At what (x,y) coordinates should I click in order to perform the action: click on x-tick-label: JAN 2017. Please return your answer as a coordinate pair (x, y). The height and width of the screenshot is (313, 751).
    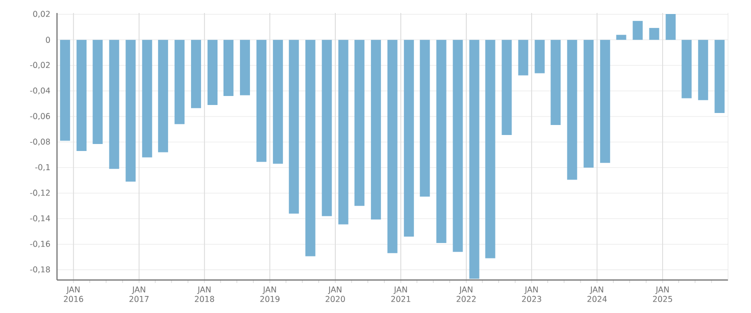
    Looking at the image, I should click on (139, 294).